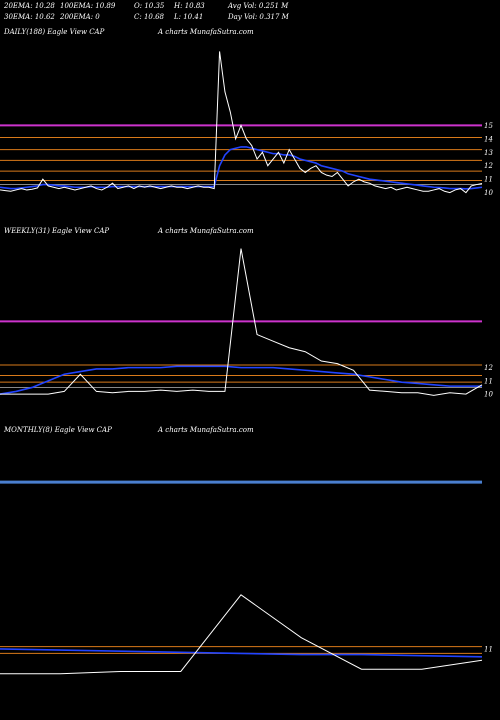 The height and width of the screenshot is (720, 500). I want to click on close-label: C: 10.68, so click(149, 17).